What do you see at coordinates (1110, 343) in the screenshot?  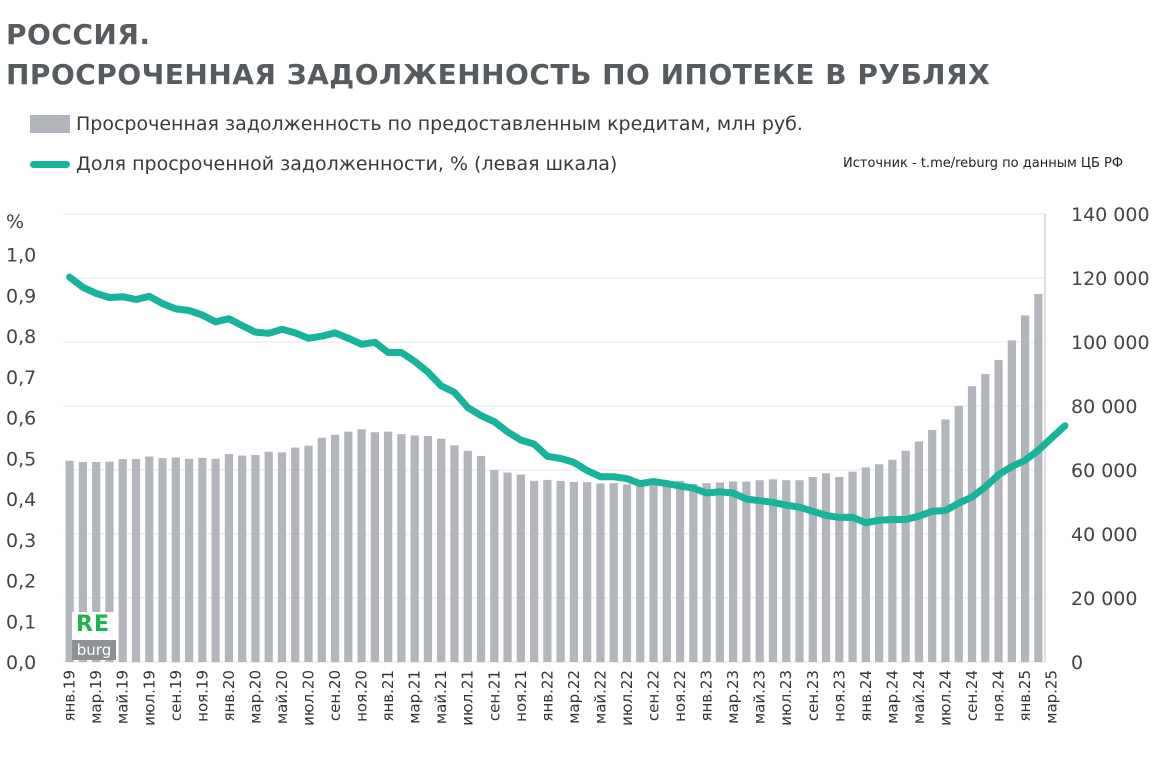 I see `right-tick-label: 100 000` at bounding box center [1110, 343].